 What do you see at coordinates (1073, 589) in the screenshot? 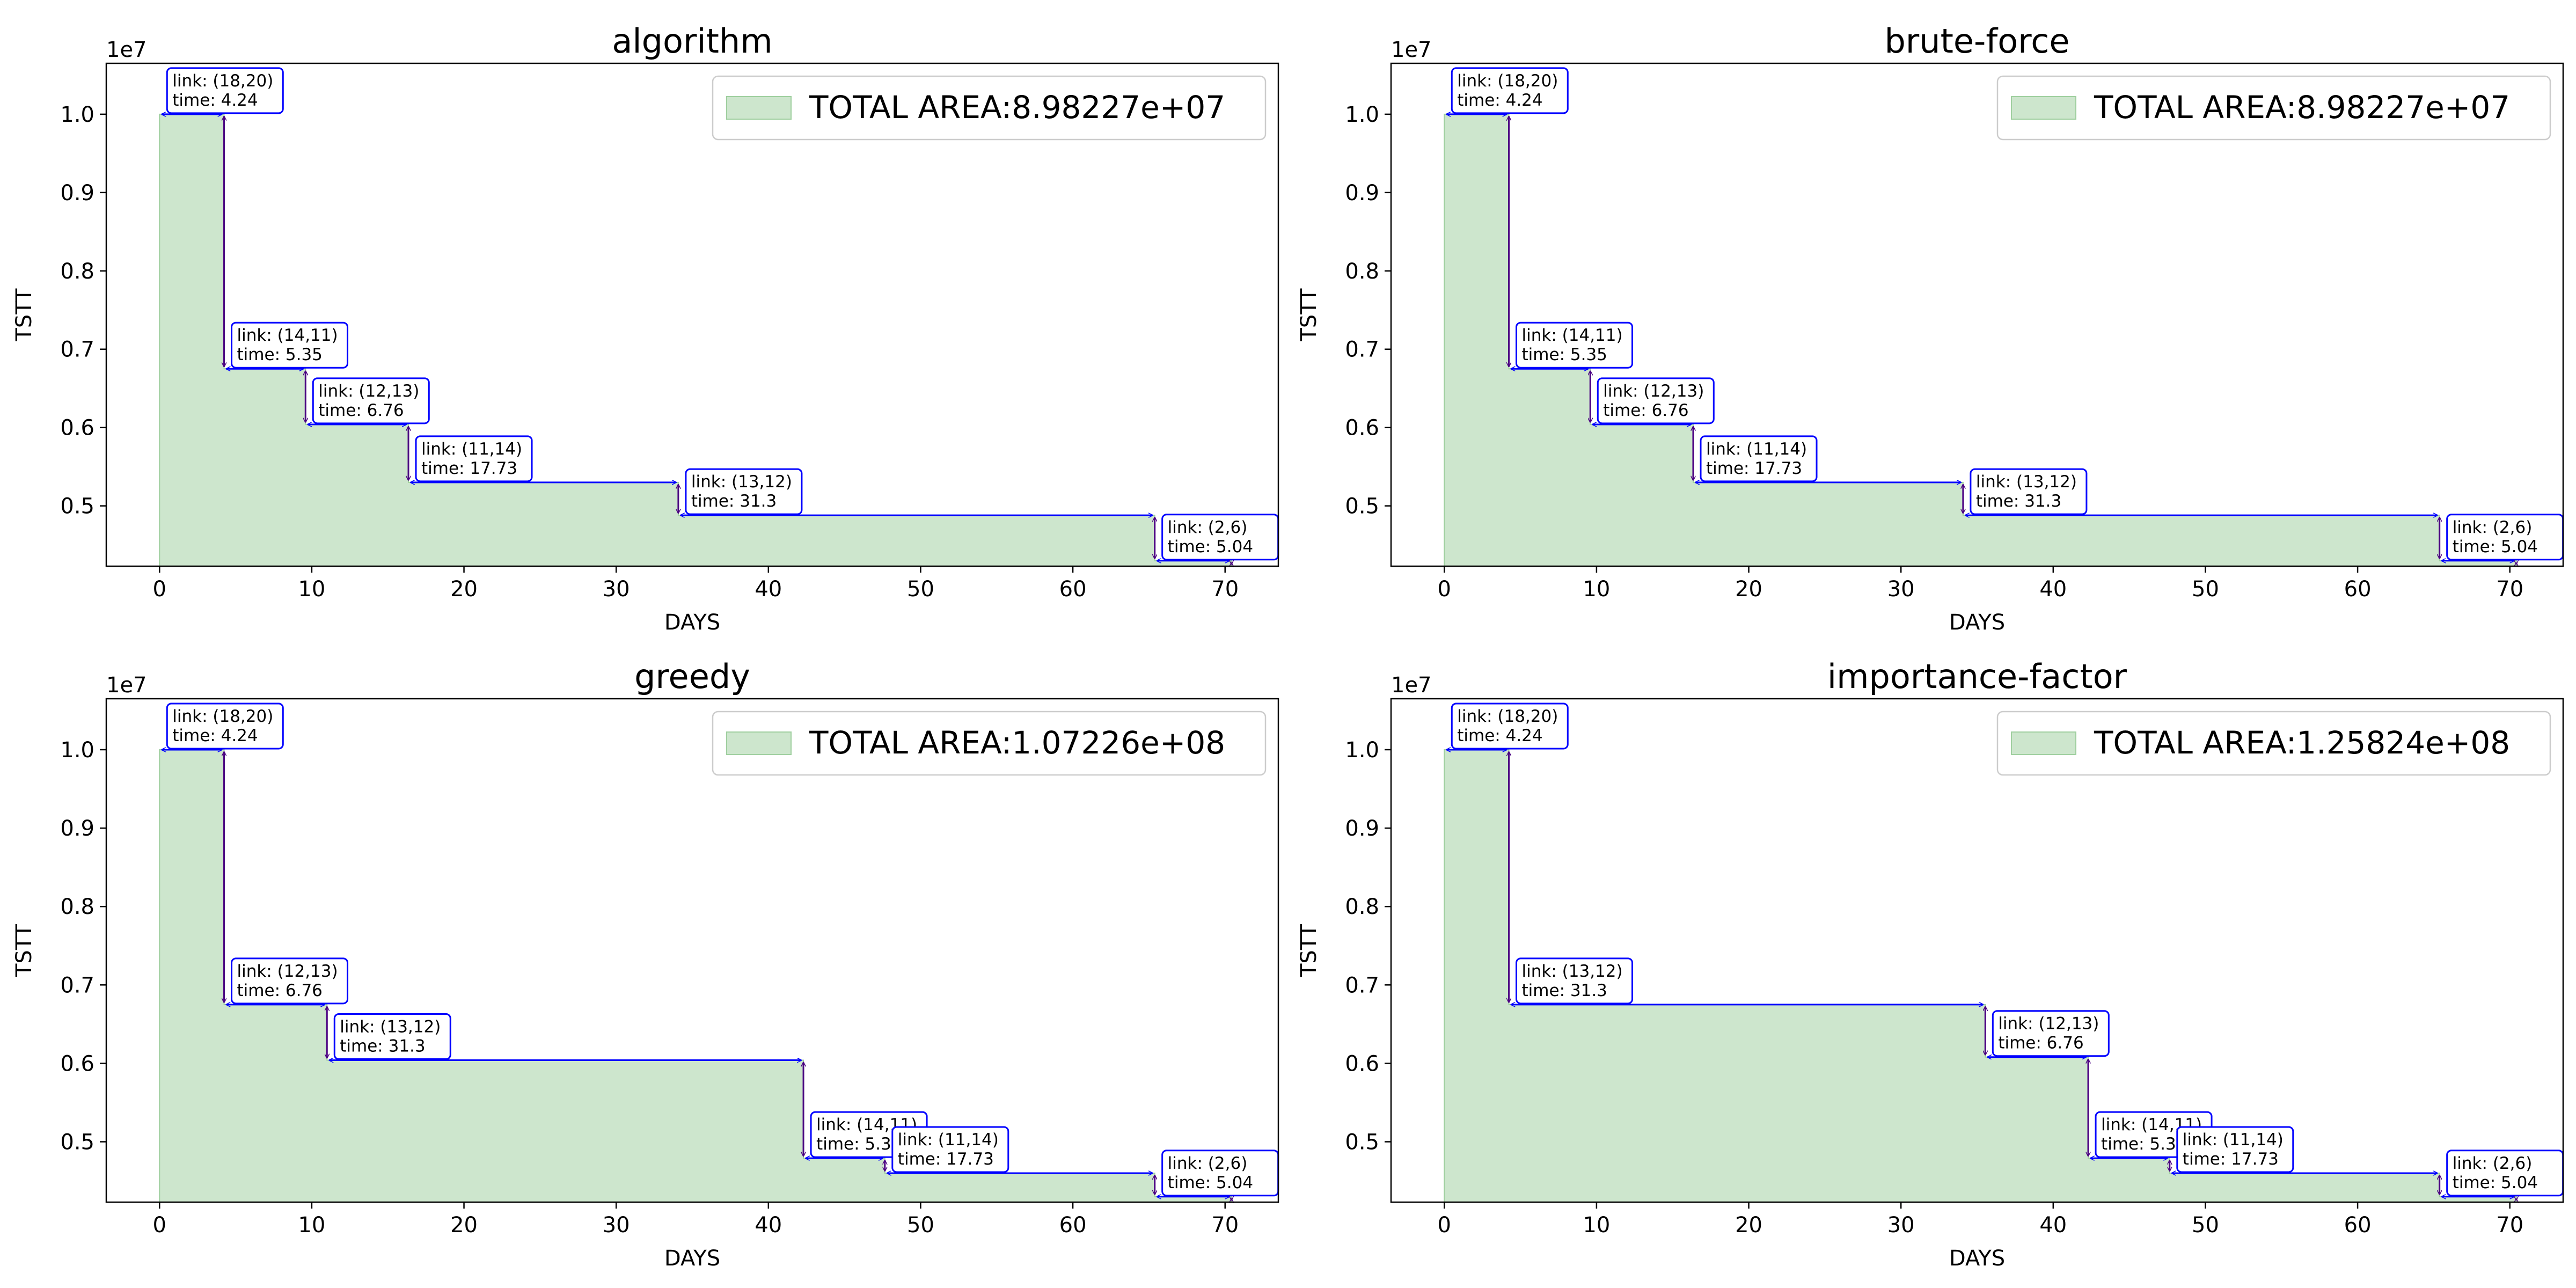
I see `x-tick-label: 60` at bounding box center [1073, 589].